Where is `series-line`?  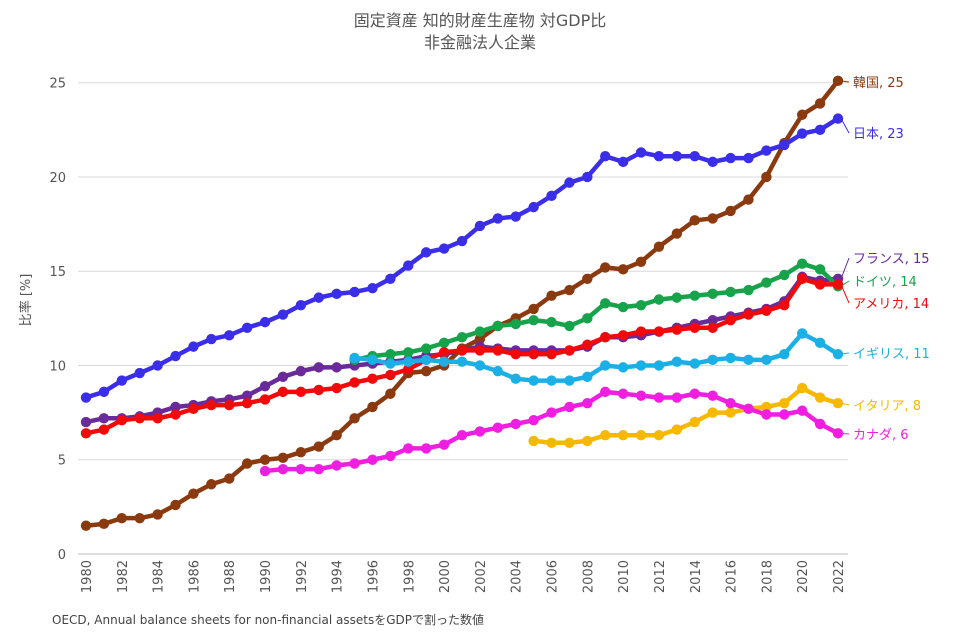
series-line is located at coordinates (596, 357).